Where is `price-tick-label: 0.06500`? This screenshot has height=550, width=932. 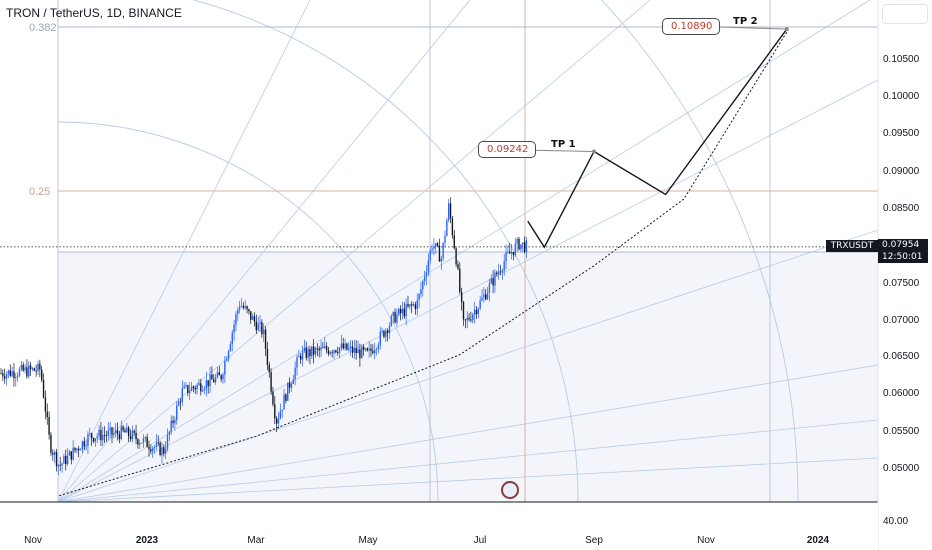
price-tick-label: 0.06500 is located at coordinates (901, 356).